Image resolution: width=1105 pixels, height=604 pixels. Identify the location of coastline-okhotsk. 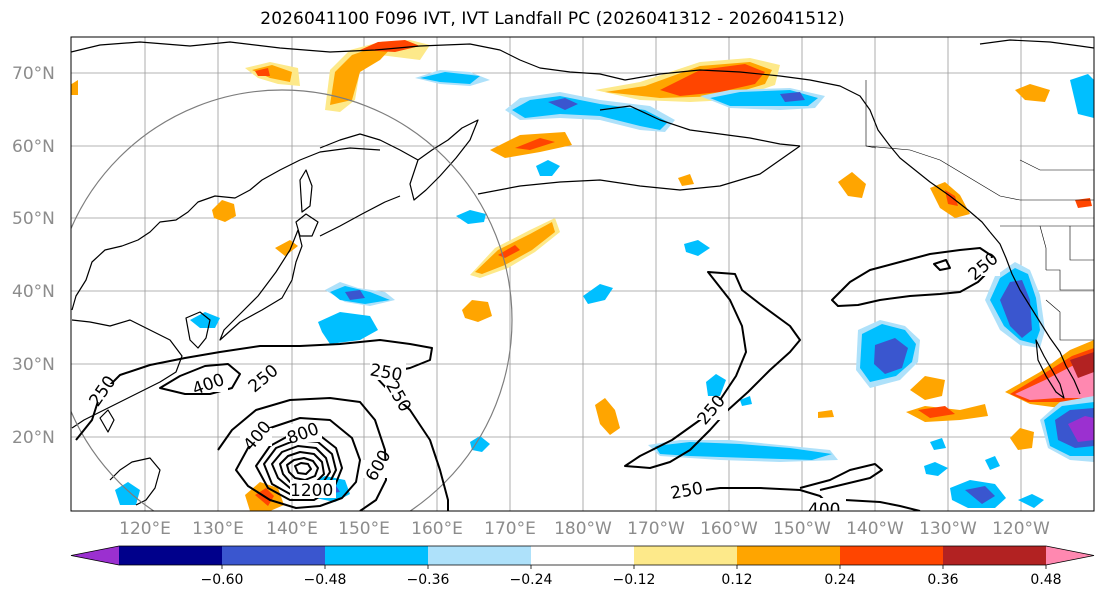
(369, 147).